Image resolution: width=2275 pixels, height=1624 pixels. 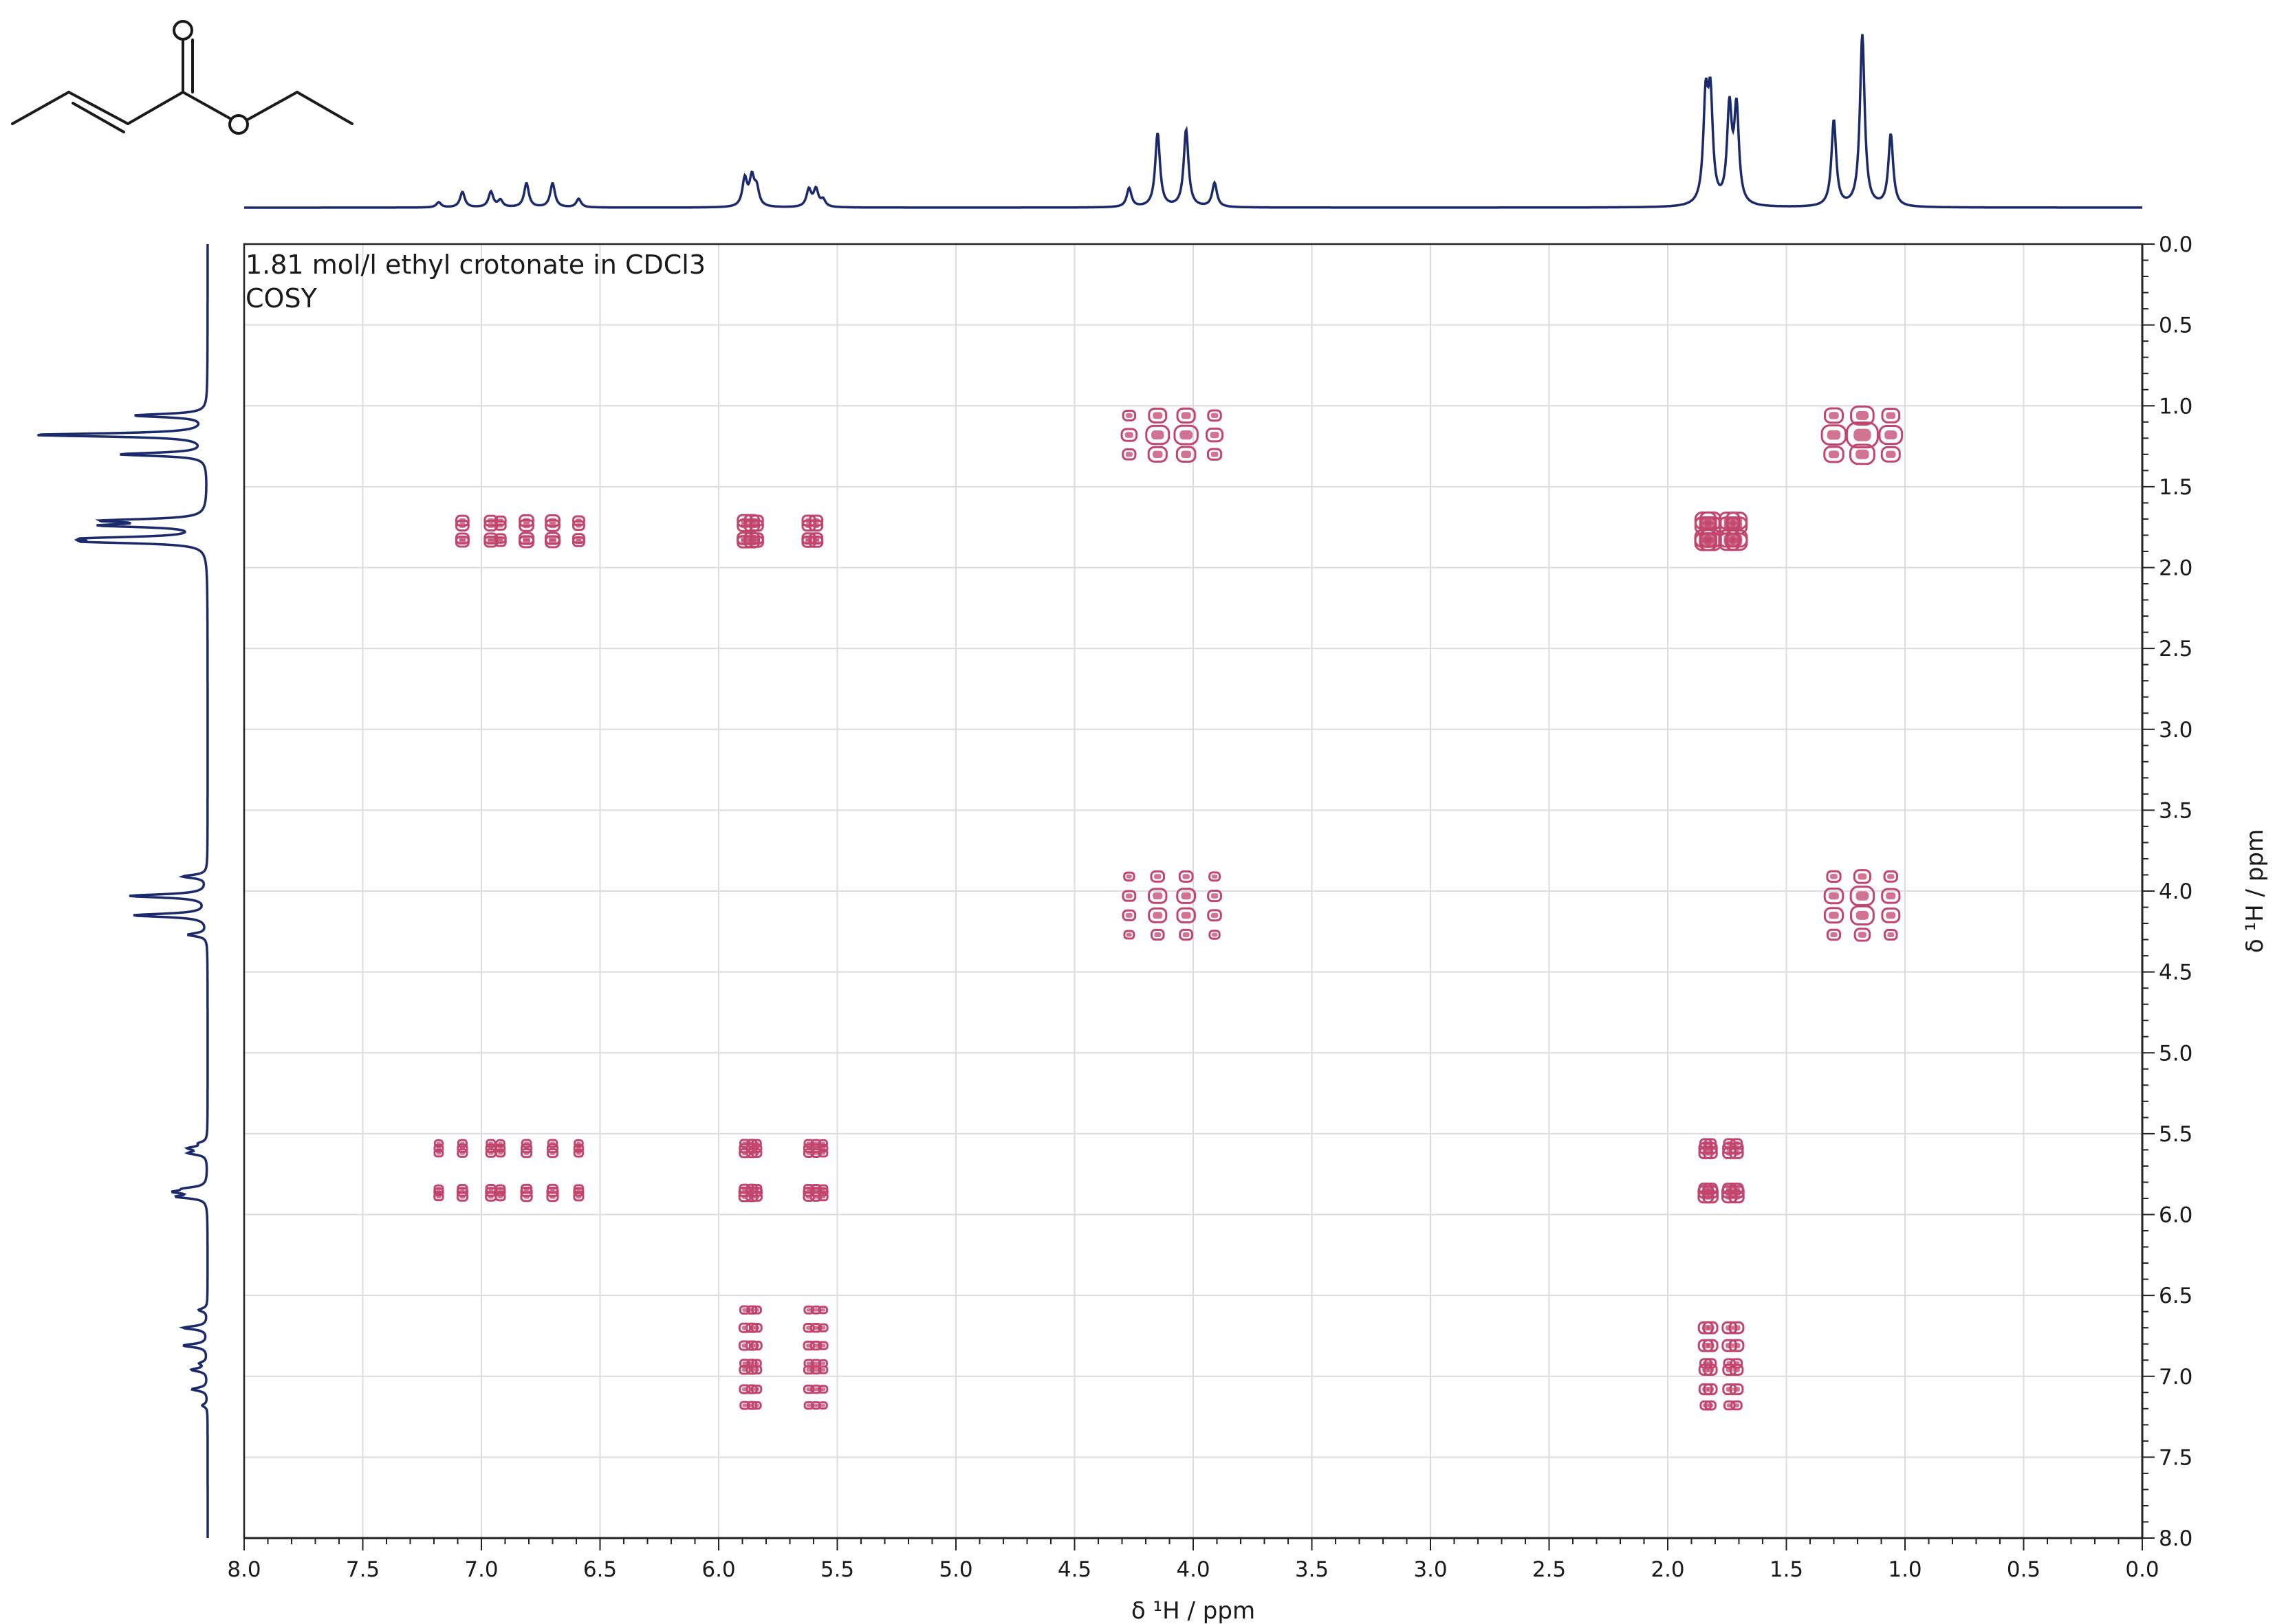 What do you see at coordinates (182, 77) in the screenshot?
I see `molecule-structure-ethyl-crotonate` at bounding box center [182, 77].